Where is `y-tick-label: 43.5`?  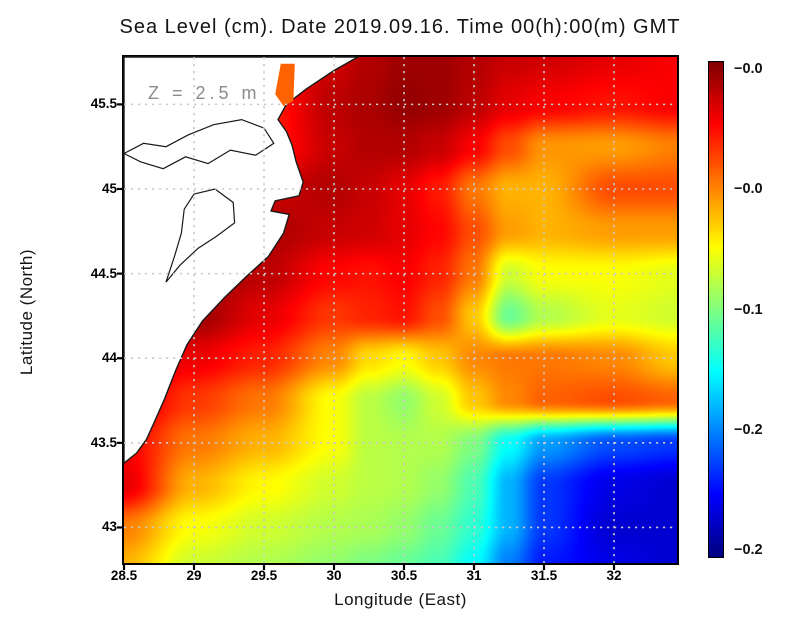
y-tick-label: 43.5 is located at coordinates (103, 442).